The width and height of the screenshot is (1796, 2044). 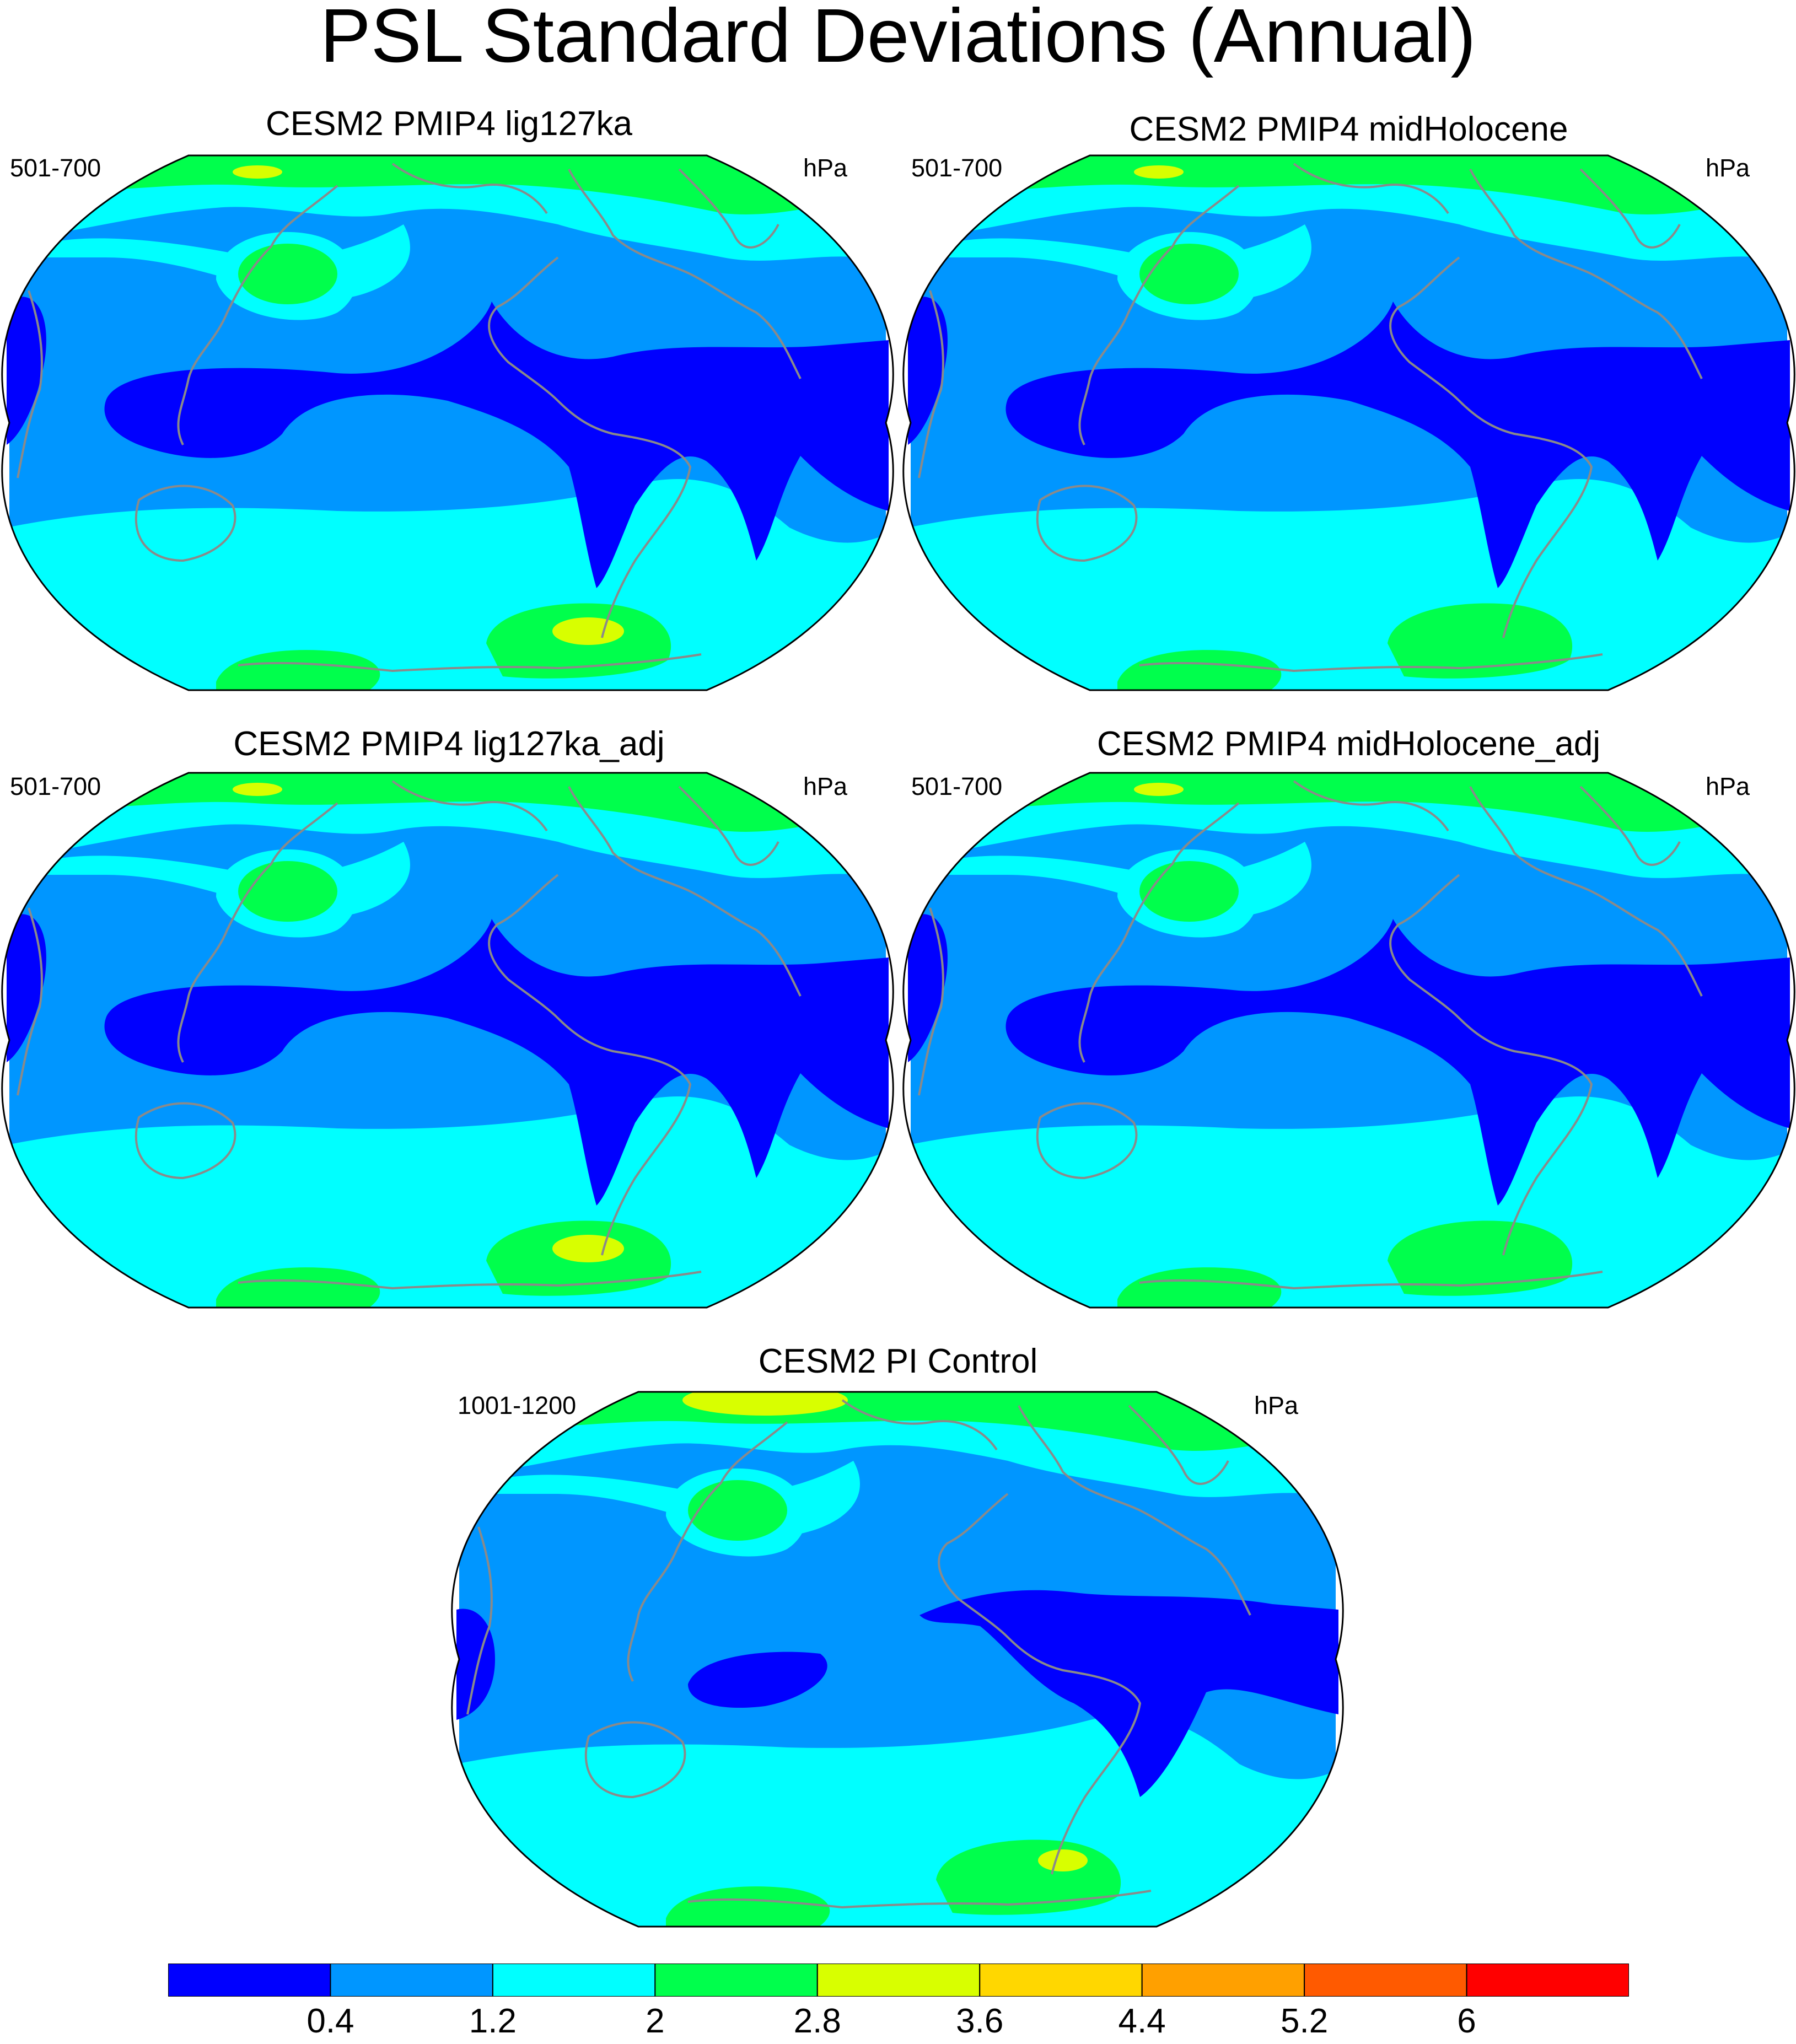 I want to click on panel-title: CESM2 PMIP4 lig127ka_adj, so click(x=449, y=744).